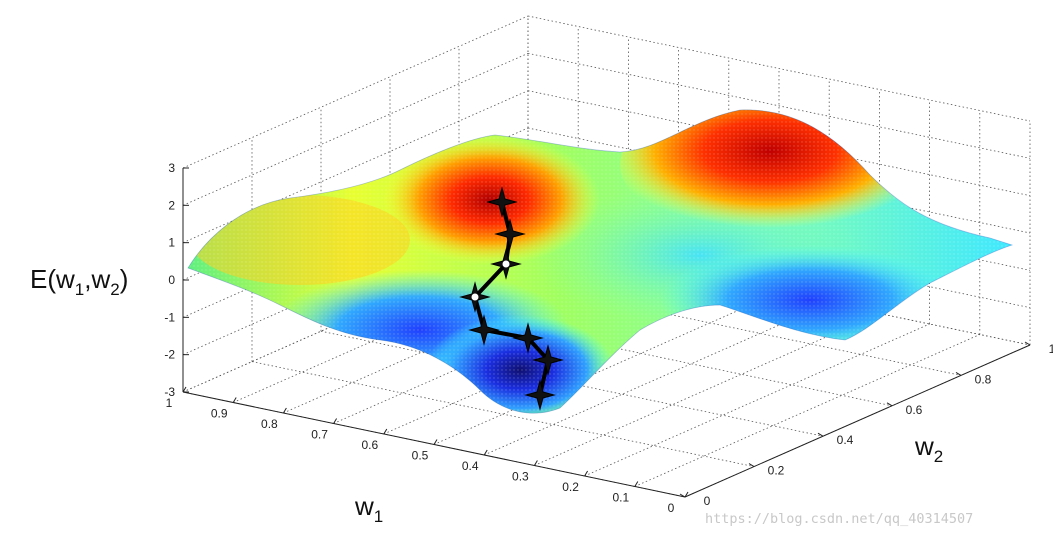  I want to click on w1-tick-label: 0.2, so click(570, 487).